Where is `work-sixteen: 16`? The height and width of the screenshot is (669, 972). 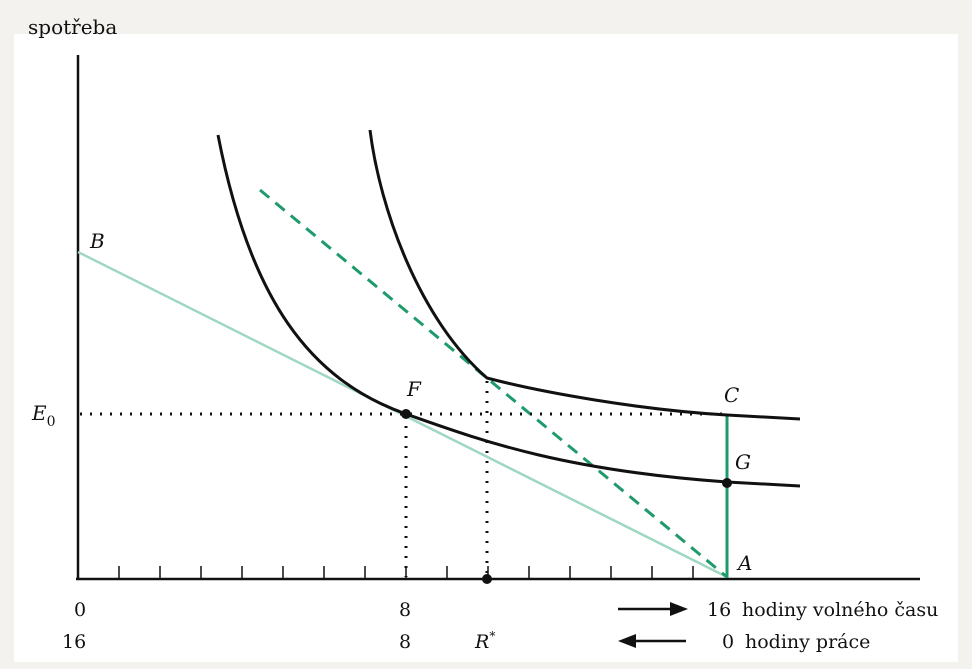 work-sixteen: 16 is located at coordinates (74, 642).